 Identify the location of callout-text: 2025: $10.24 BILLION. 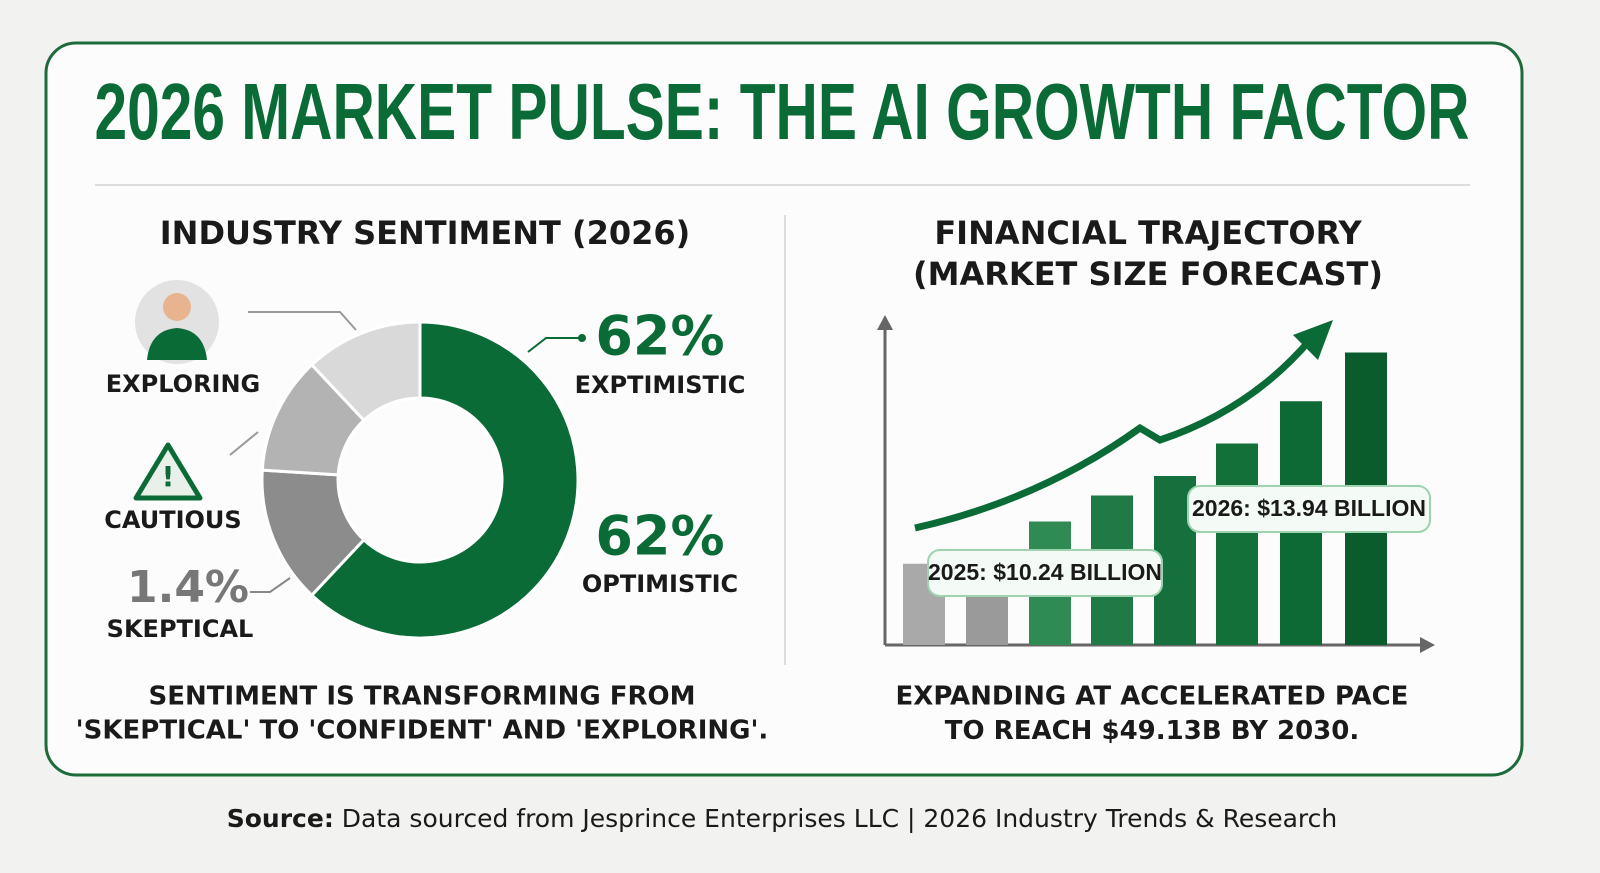
(1045, 572).